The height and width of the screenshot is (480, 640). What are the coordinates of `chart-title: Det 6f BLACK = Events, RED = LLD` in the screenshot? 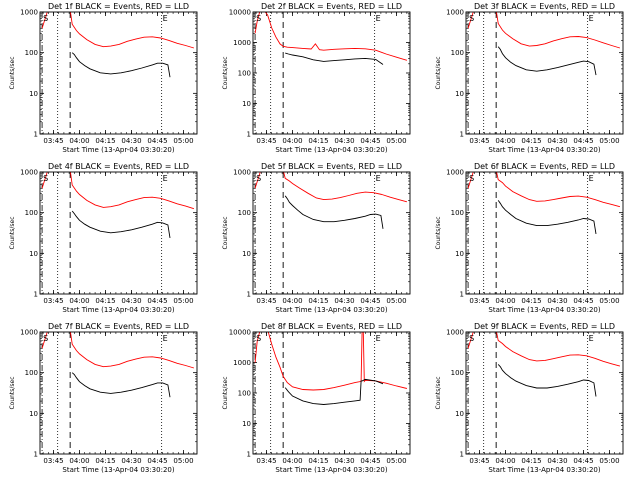 It's located at (544, 166).